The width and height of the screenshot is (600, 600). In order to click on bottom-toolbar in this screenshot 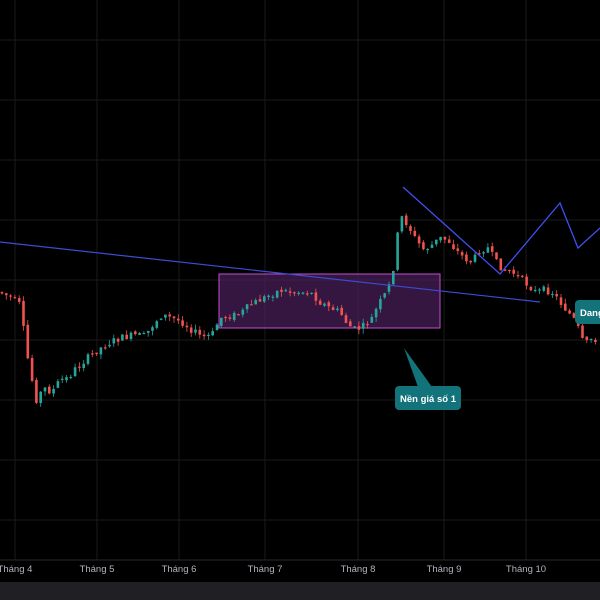, I will do `click(300, 591)`.